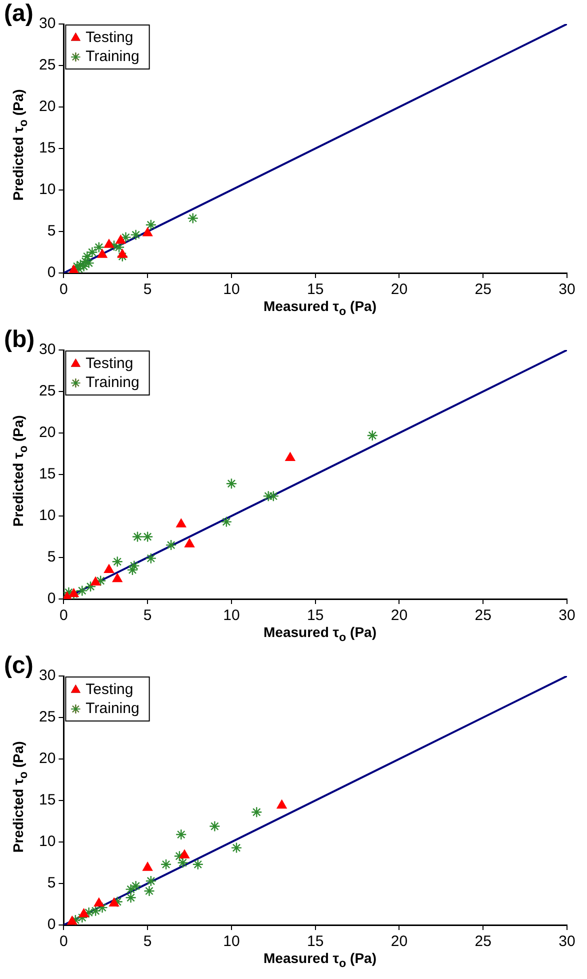  I want to click on chart-title: (a), so click(19, 14).